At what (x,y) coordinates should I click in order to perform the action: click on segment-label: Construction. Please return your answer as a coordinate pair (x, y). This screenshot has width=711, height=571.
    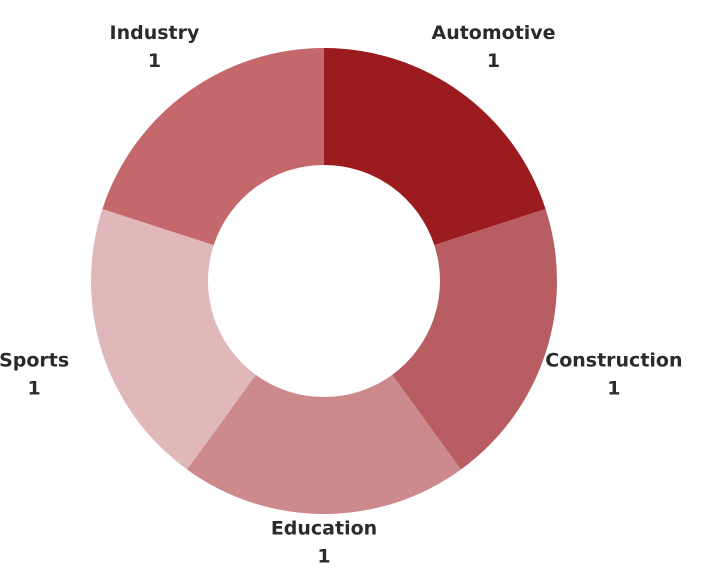
    Looking at the image, I should click on (613, 361).